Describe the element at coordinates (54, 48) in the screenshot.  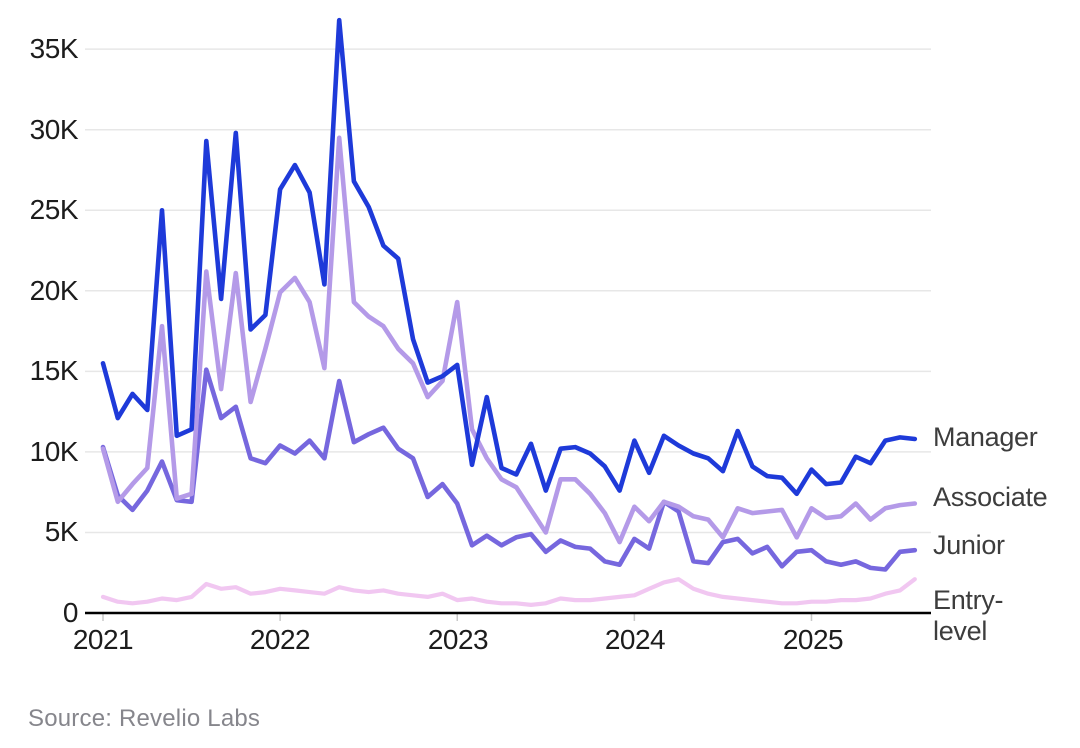
I see `y-tick-35k: 35K` at that location.